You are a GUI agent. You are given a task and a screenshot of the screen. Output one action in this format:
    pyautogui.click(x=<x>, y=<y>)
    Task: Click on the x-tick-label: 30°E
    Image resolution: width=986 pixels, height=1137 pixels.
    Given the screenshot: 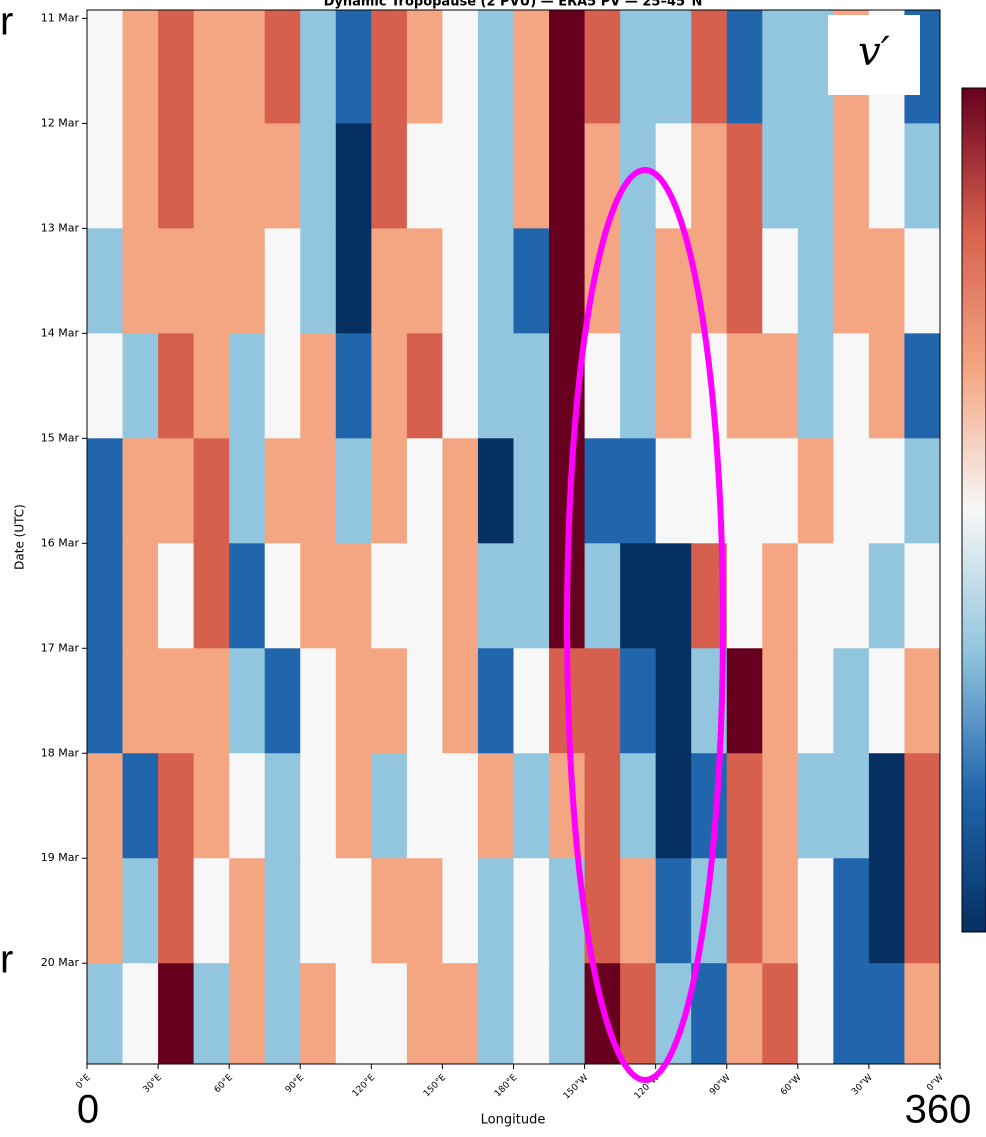 What is the action you would take?
    pyautogui.click(x=153, y=1084)
    